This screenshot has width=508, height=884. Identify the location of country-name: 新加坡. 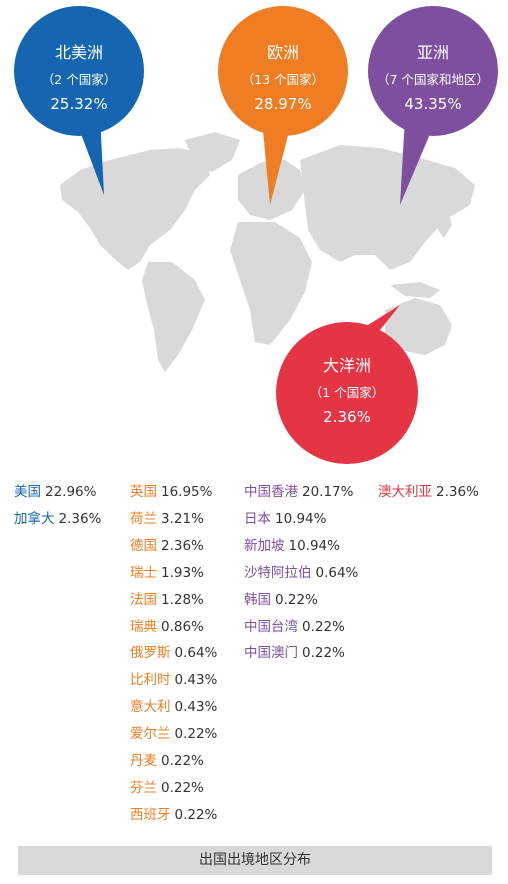
(264, 545).